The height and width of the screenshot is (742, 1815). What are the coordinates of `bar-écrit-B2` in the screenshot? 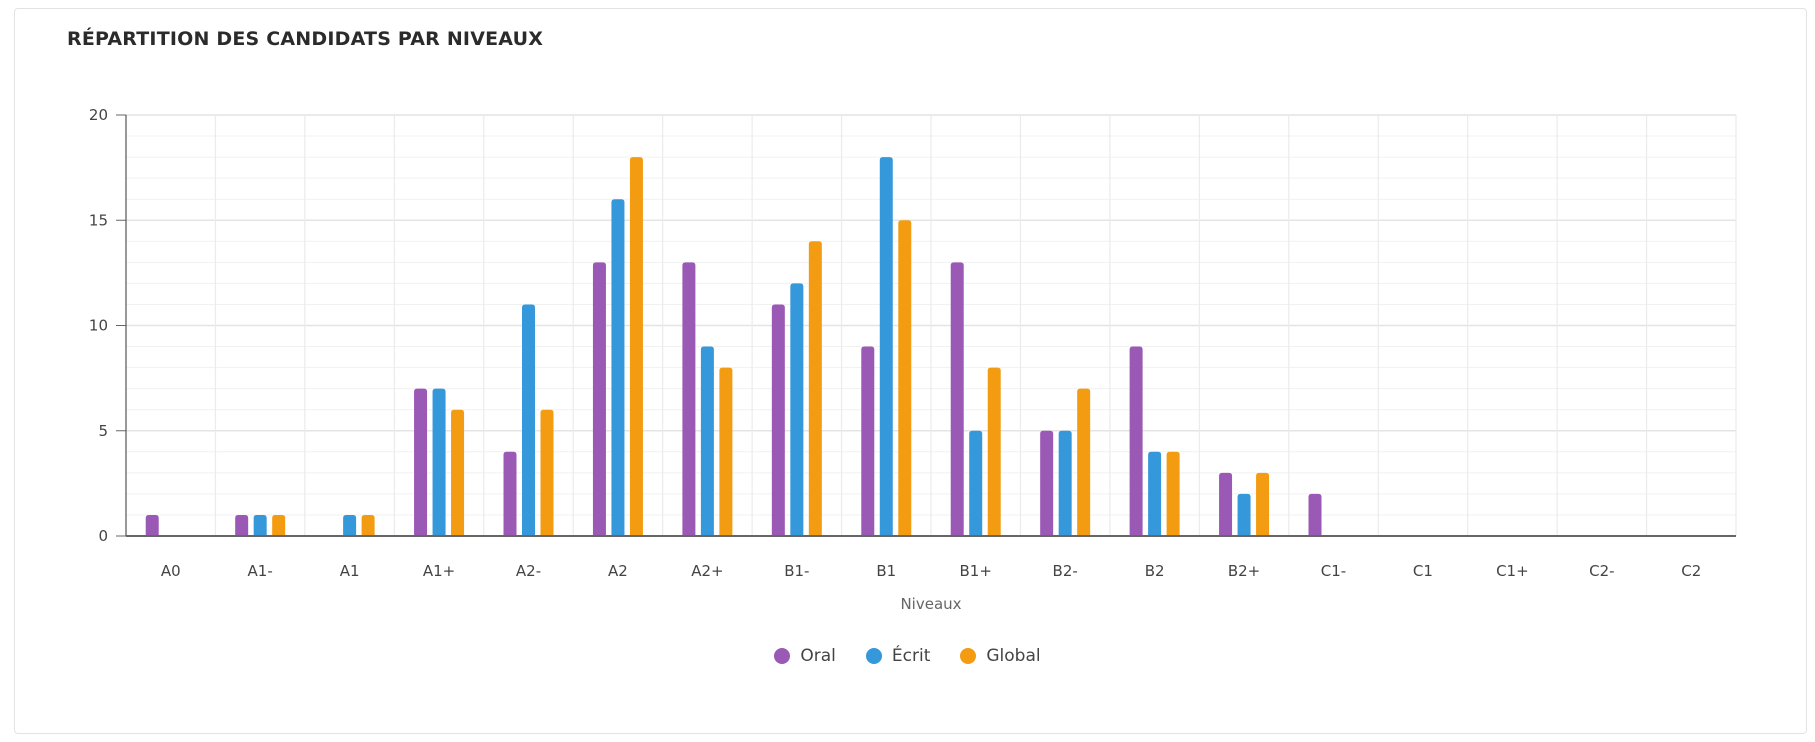 It's located at (1155, 493).